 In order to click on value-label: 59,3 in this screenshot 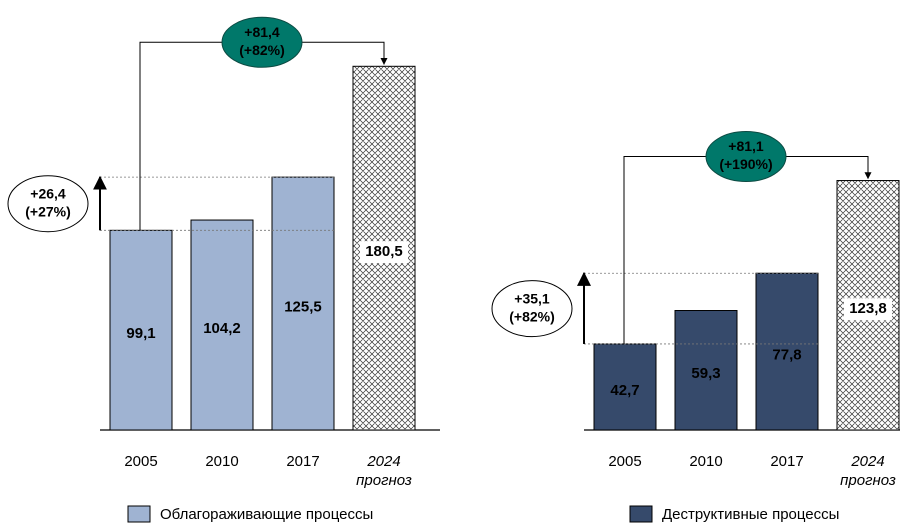, I will do `click(705, 373)`.